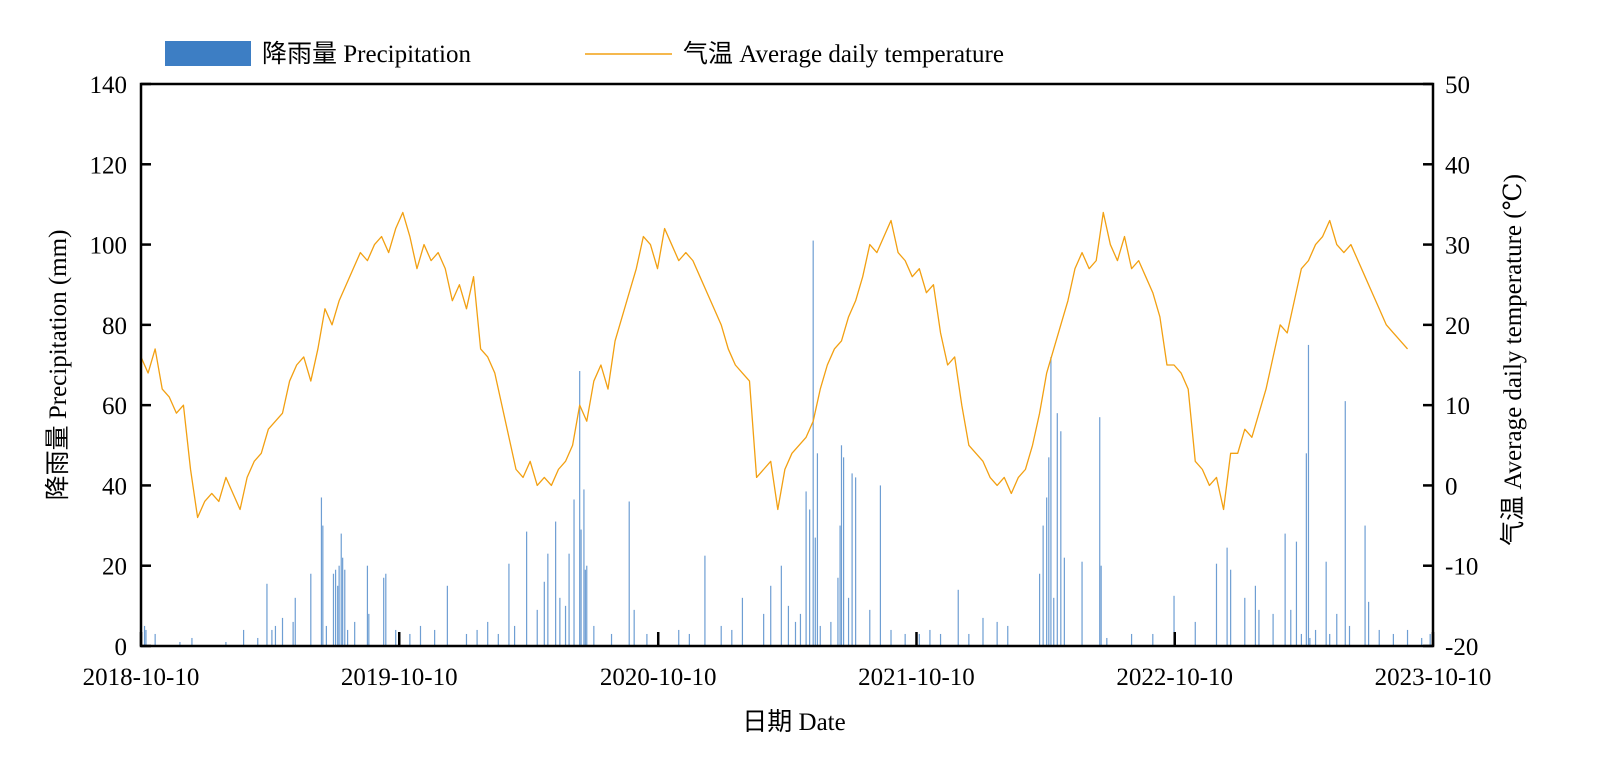 This screenshot has width=1619, height=772. Describe the element at coordinates (1457, 85) in the screenshot. I see `right-y-tick-label: 50` at that location.